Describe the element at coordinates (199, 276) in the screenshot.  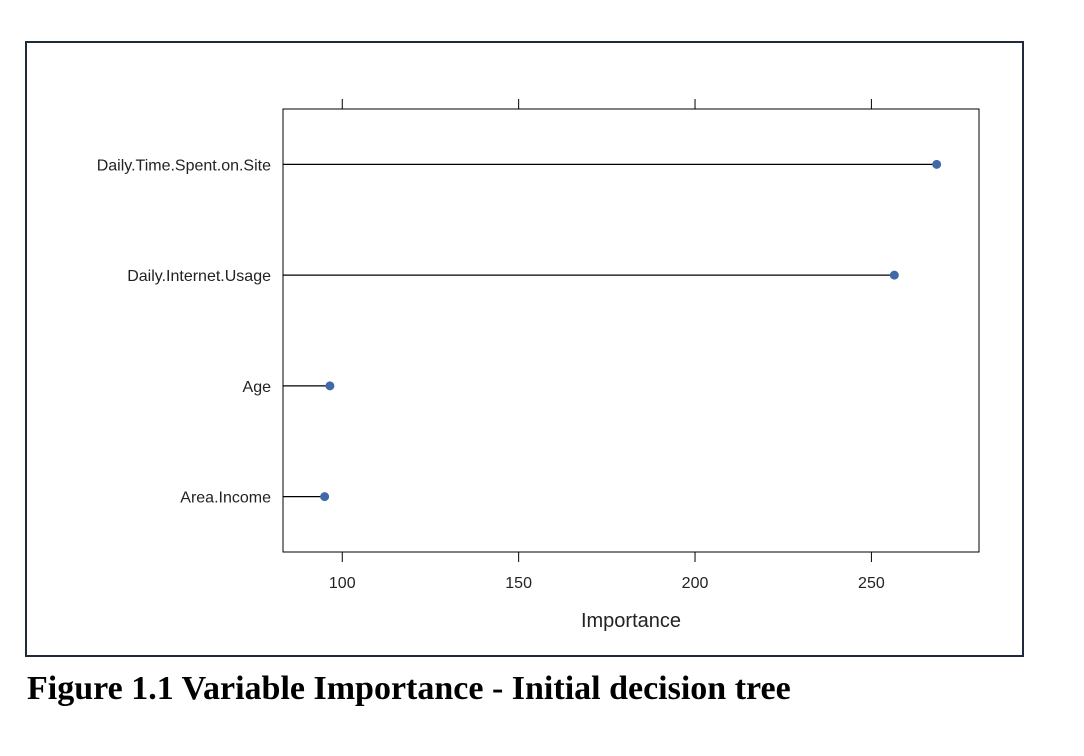
I see `y-category-label-1: Daily.Internet.Usage` at that location.